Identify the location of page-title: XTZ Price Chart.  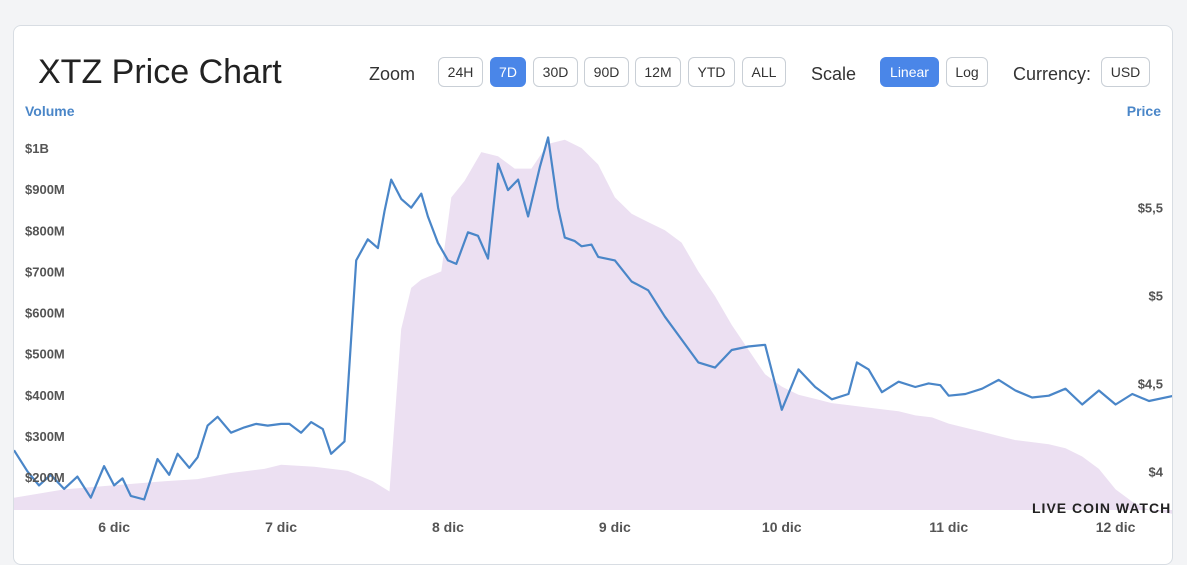
(160, 72).